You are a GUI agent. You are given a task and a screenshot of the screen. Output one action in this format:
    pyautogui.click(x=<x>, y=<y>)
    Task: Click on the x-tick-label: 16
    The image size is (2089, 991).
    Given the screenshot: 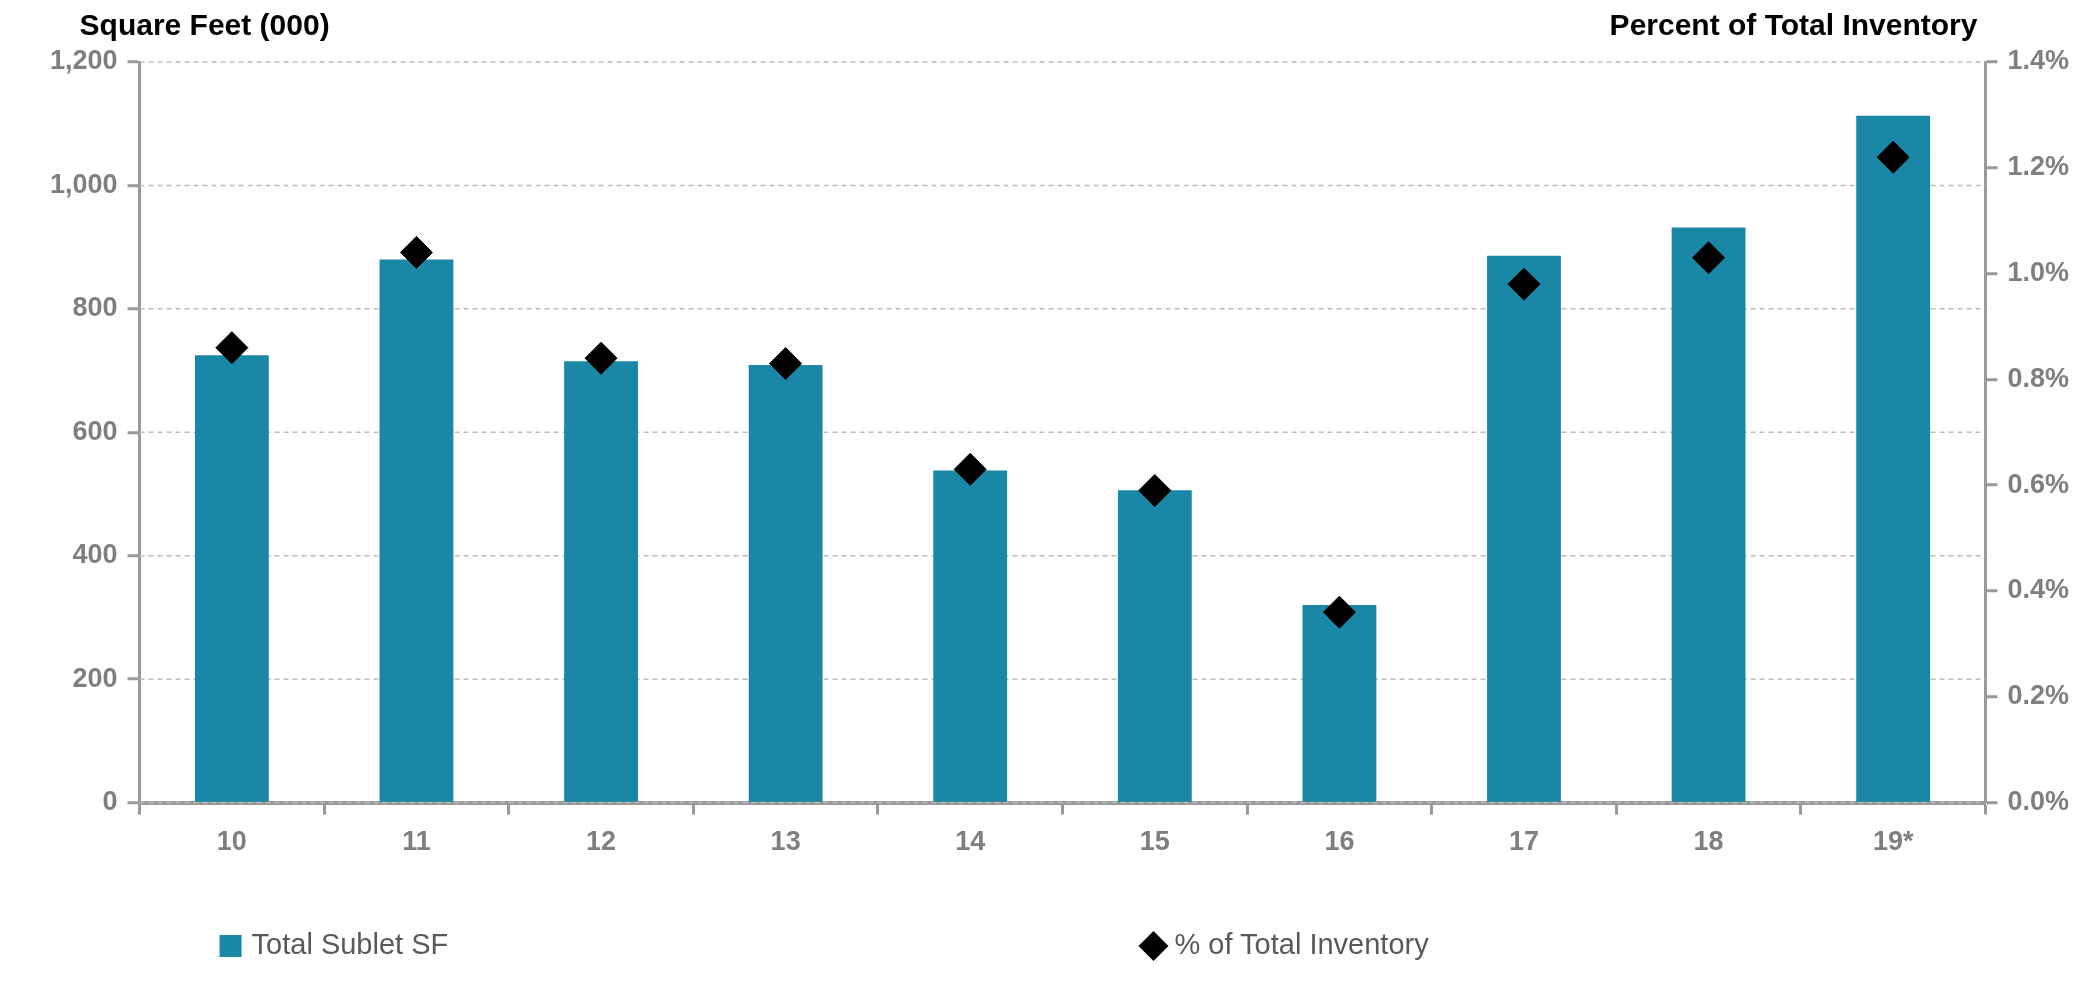 What is the action you would take?
    pyautogui.click(x=1339, y=841)
    